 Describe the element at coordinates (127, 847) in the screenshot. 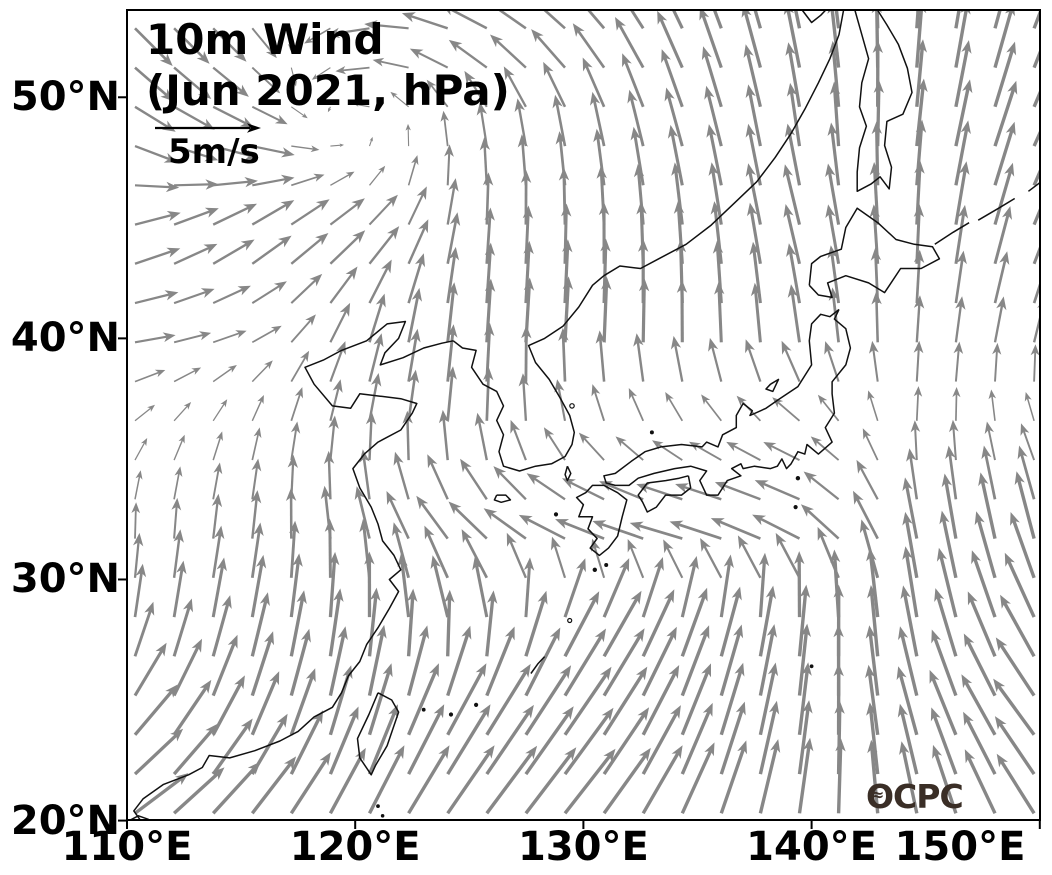

I see `x-tick-label: 110°E` at that location.